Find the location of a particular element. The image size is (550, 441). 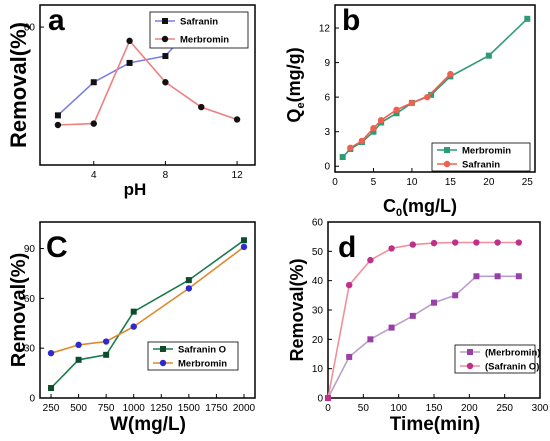

panel-d-ytick-label: 40 is located at coordinates (318, 281).